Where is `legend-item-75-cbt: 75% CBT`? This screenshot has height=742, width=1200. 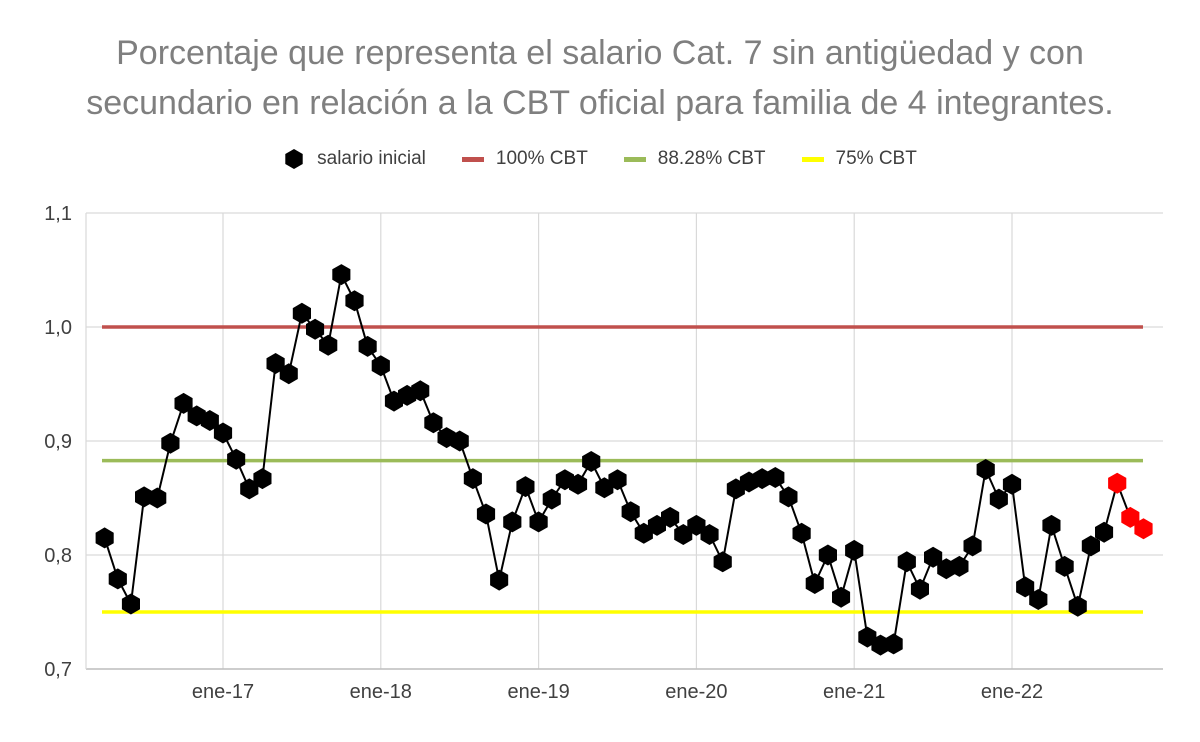
legend-item-75-cbt: 75% CBT is located at coordinates (859, 159).